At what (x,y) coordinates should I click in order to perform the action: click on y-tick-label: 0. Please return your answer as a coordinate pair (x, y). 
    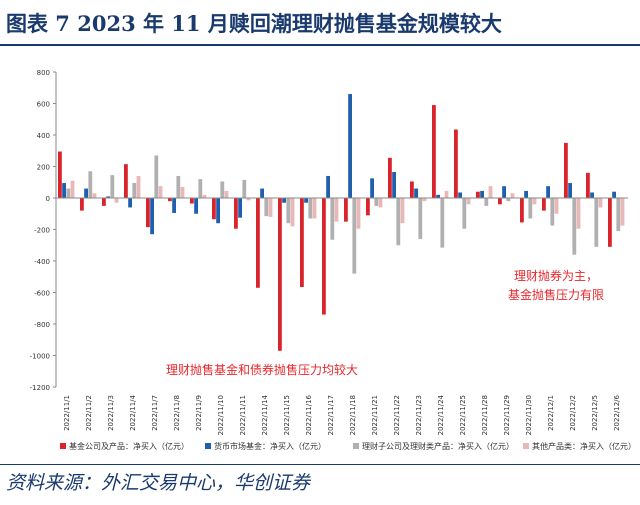
    Looking at the image, I should click on (48, 199).